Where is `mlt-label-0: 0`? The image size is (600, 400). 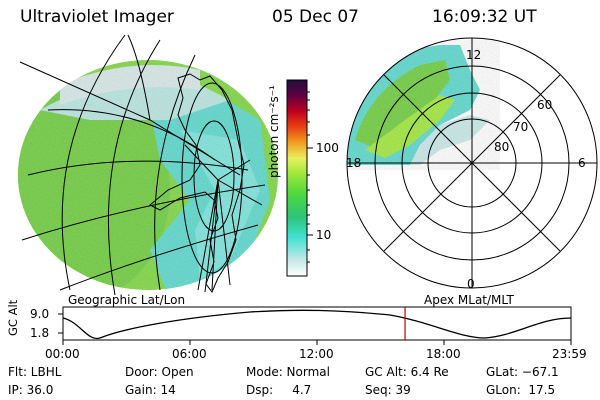 mlt-label-0: 0 is located at coordinates (471, 284).